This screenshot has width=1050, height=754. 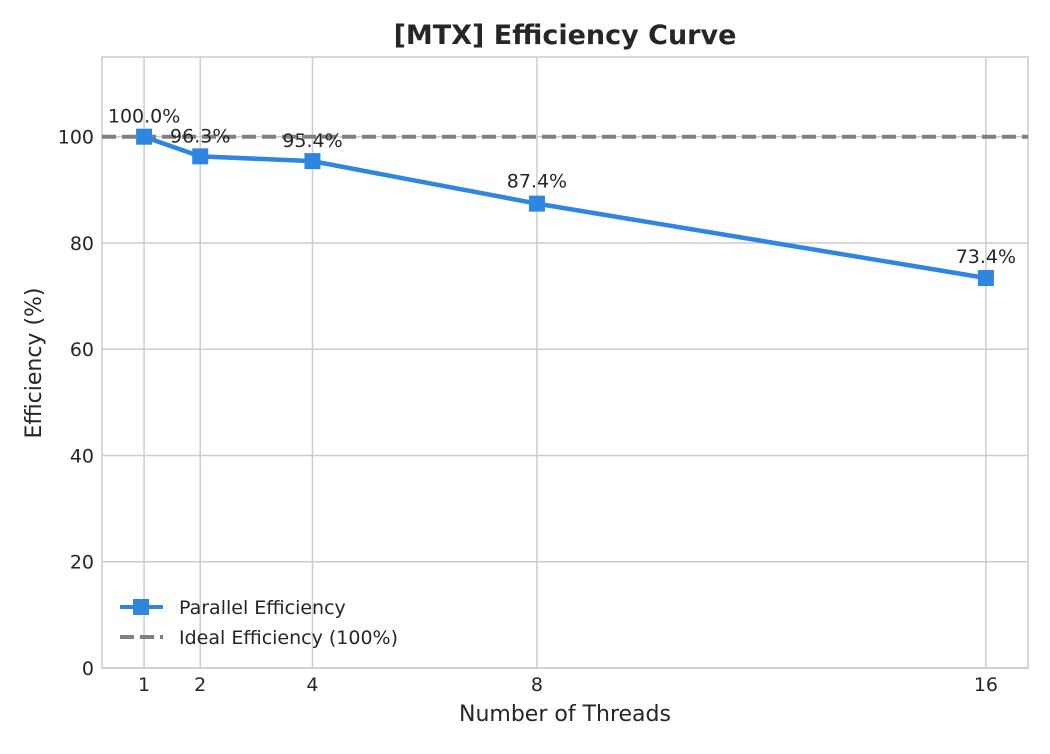 What do you see at coordinates (82, 244) in the screenshot?
I see `y-tick-label: 80` at bounding box center [82, 244].